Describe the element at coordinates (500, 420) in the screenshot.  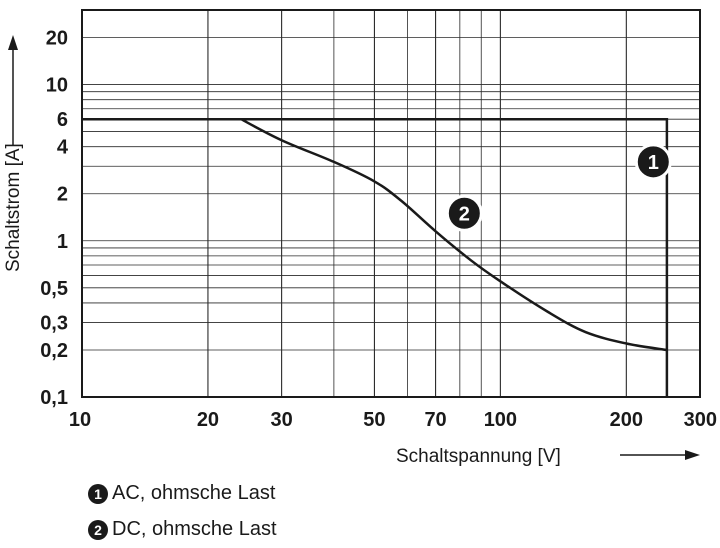
I see `x-tick-label: 100` at that location.